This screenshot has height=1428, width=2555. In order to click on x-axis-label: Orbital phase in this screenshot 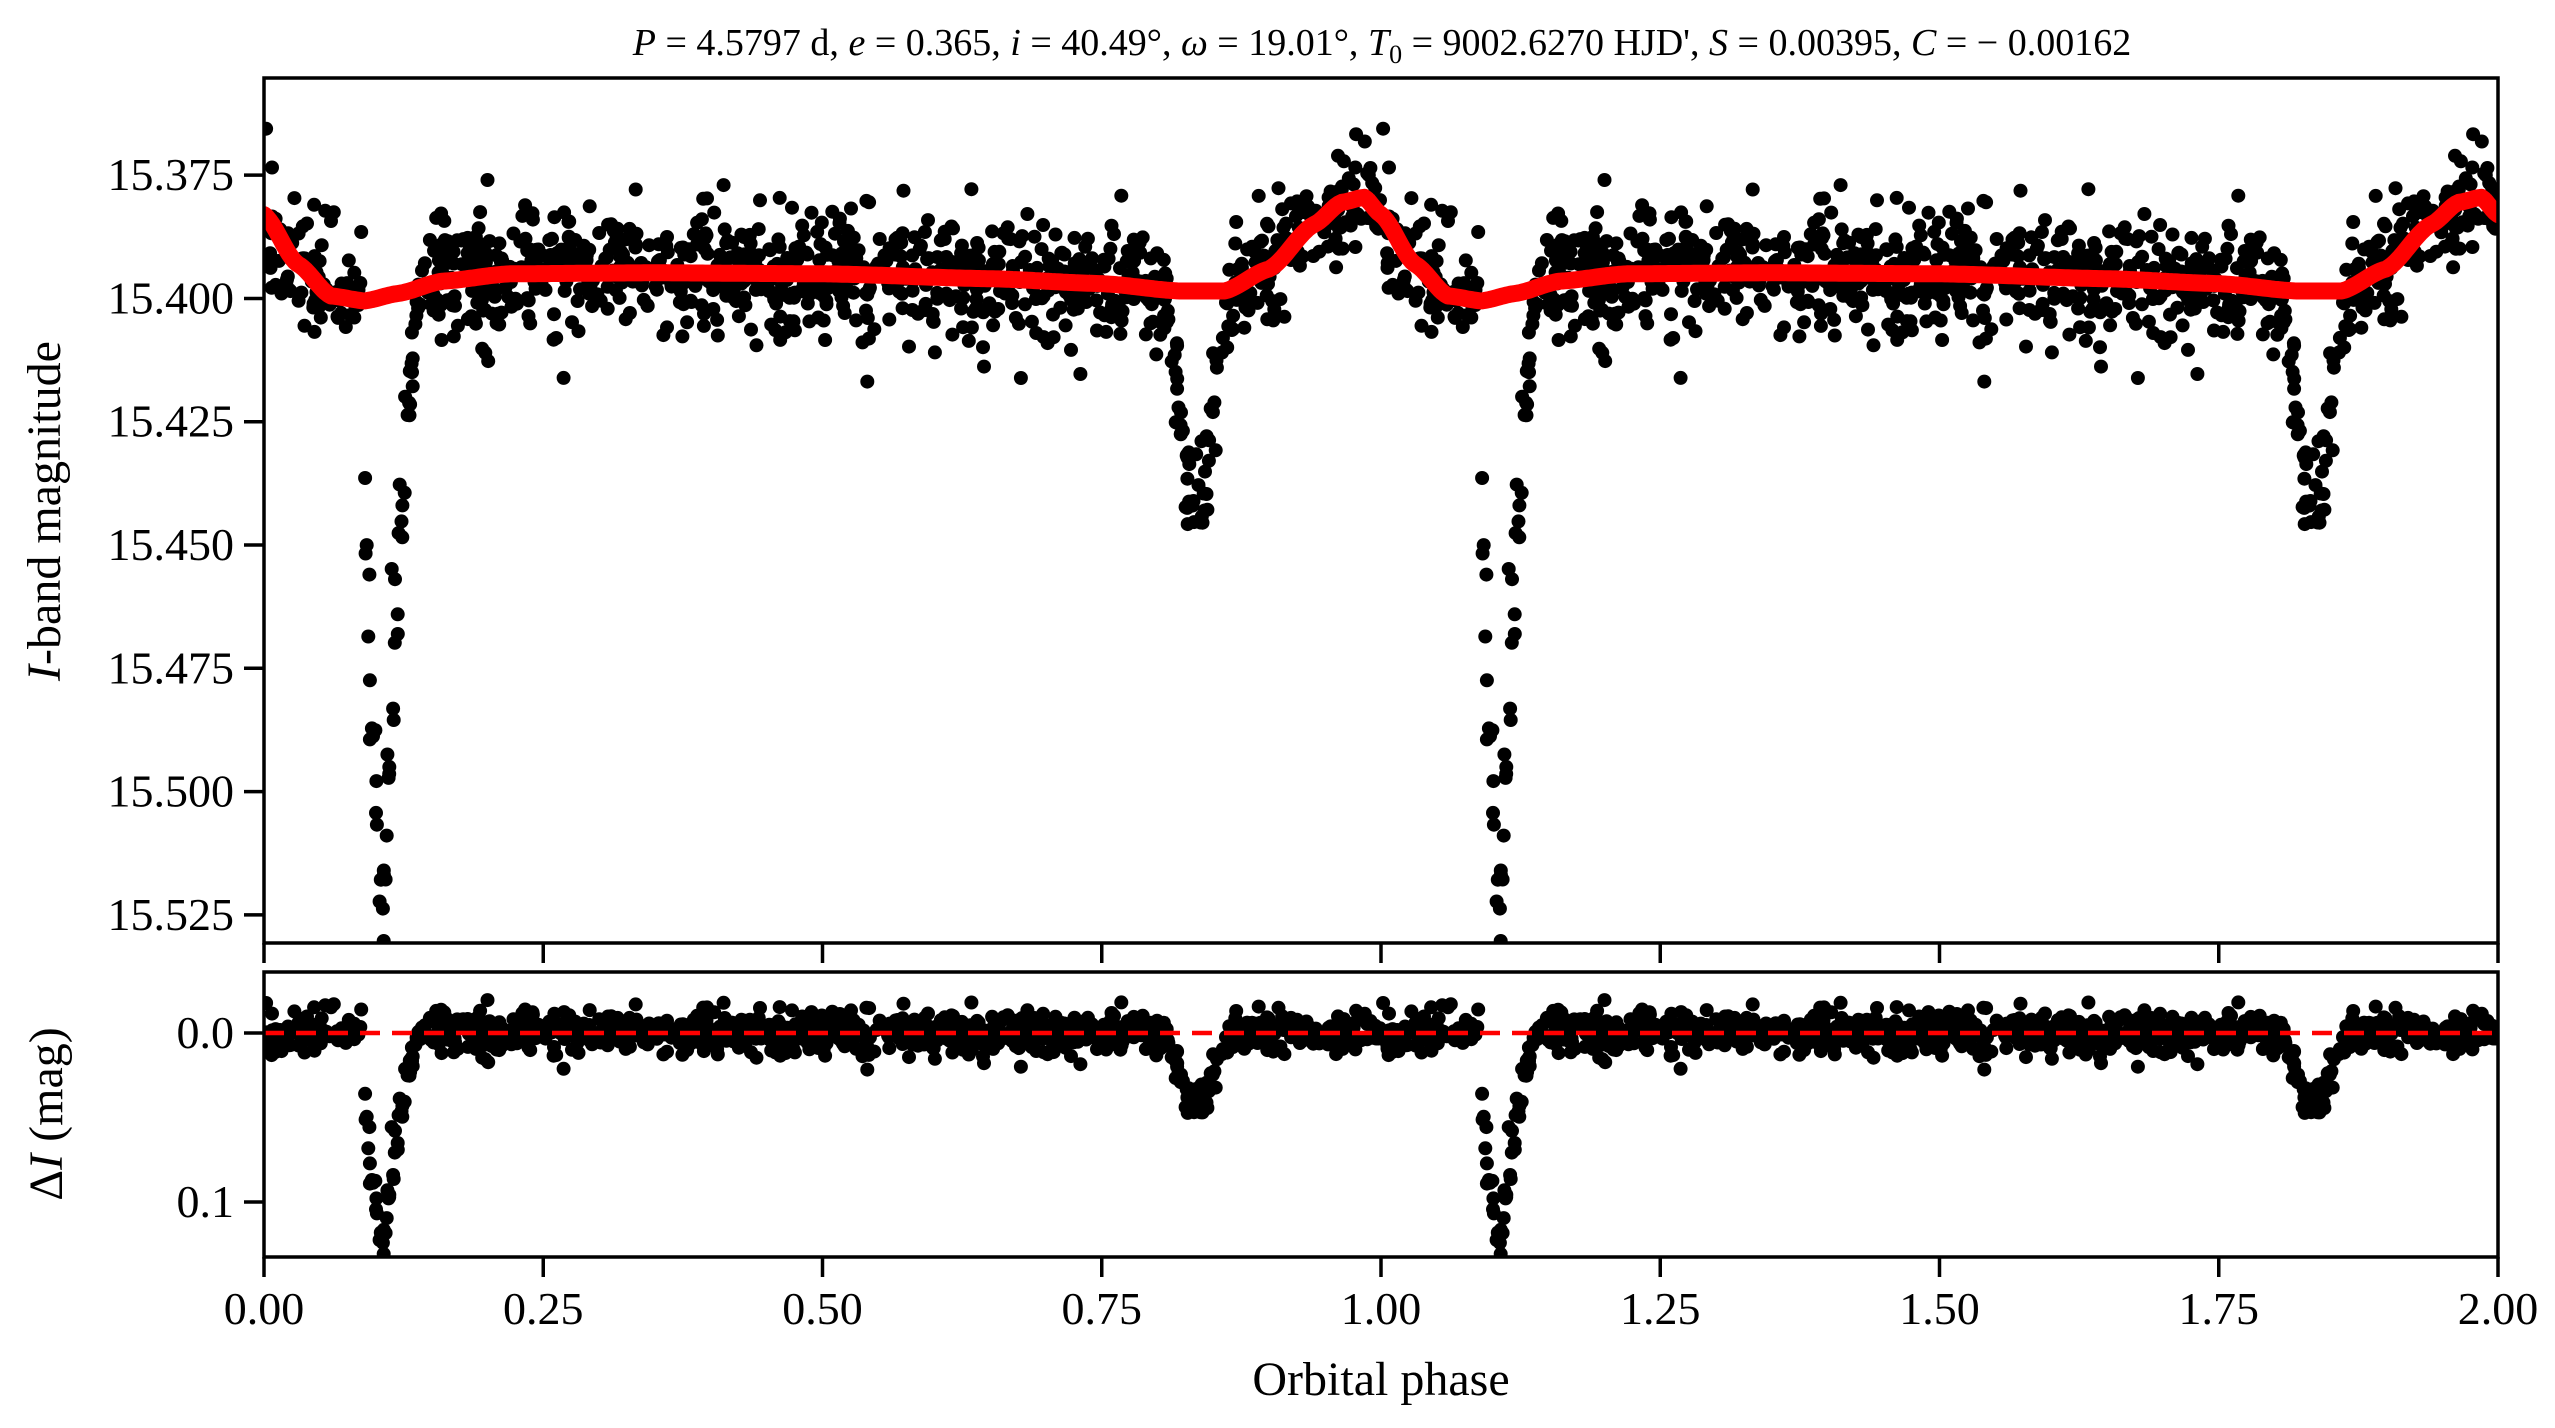, I will do `click(1380, 1379)`.